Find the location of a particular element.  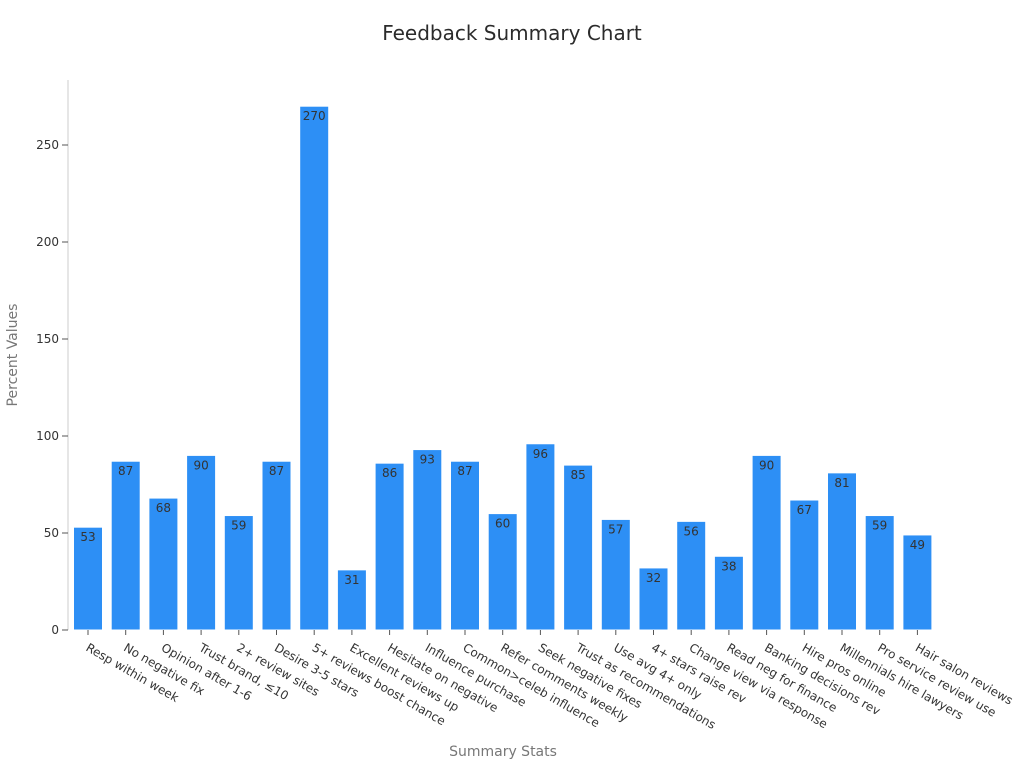

bar-value-label: 60 is located at coordinates (502, 524).